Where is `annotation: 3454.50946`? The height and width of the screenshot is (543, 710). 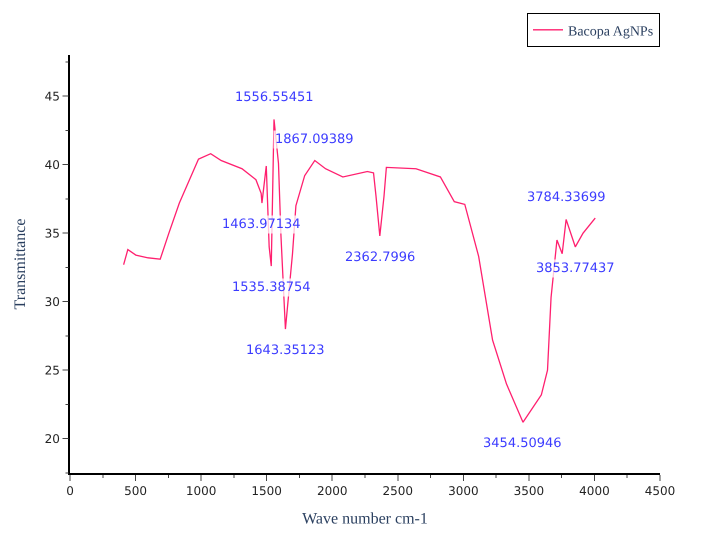
annotation: 3454.50946 is located at coordinates (522, 443).